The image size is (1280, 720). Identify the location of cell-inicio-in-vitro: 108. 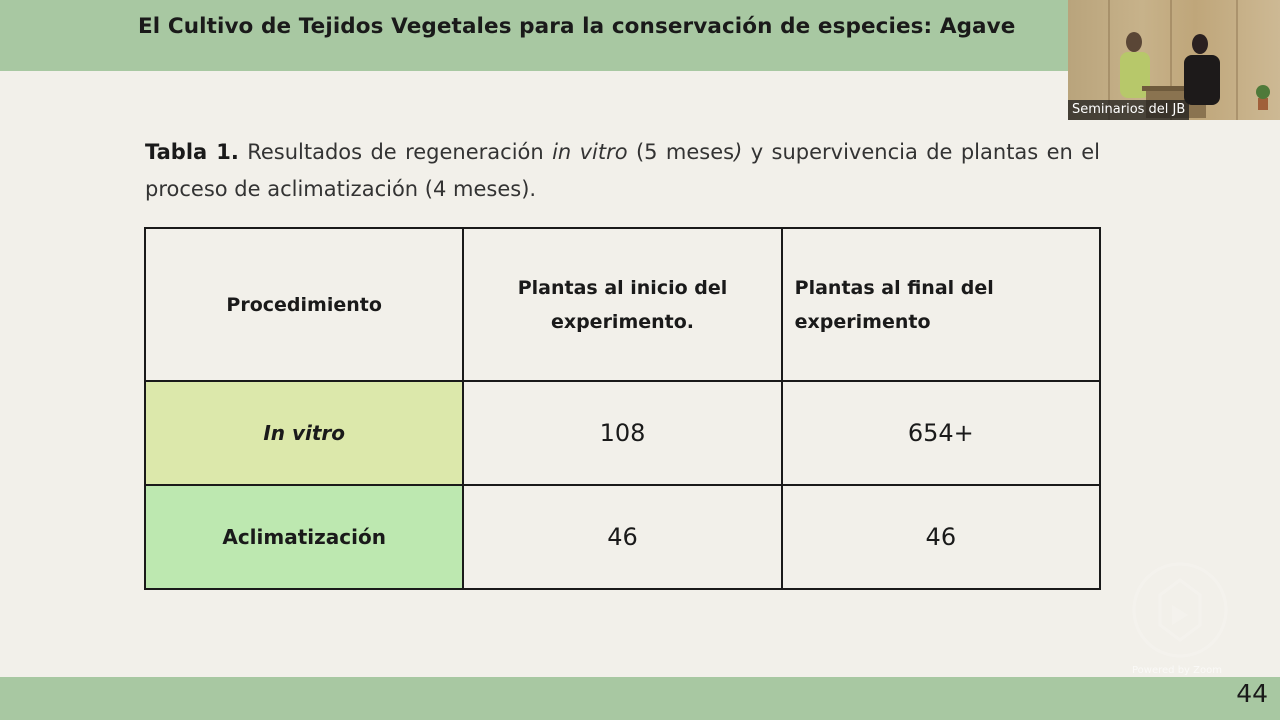
(622, 433).